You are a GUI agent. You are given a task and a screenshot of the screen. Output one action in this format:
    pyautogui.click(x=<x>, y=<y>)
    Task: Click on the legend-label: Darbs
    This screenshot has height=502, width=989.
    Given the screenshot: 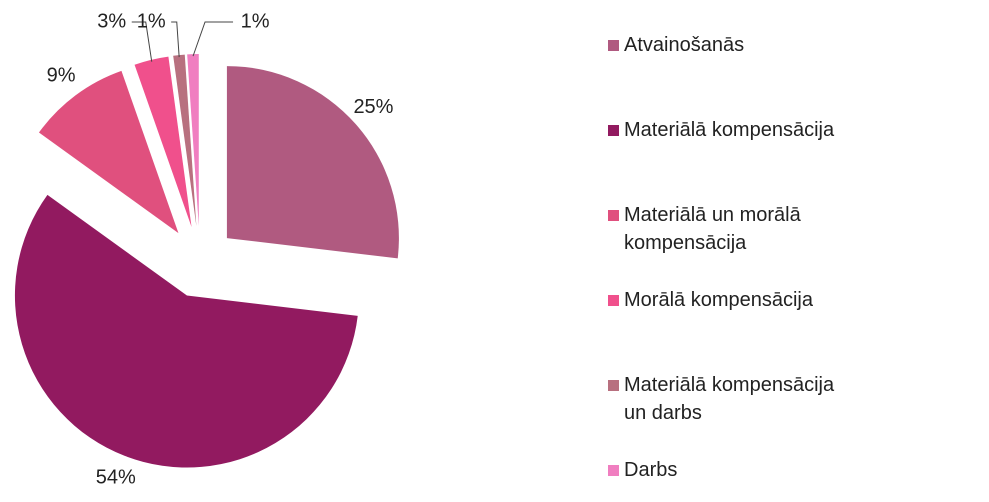 What is the action you would take?
    pyautogui.click(x=651, y=470)
    